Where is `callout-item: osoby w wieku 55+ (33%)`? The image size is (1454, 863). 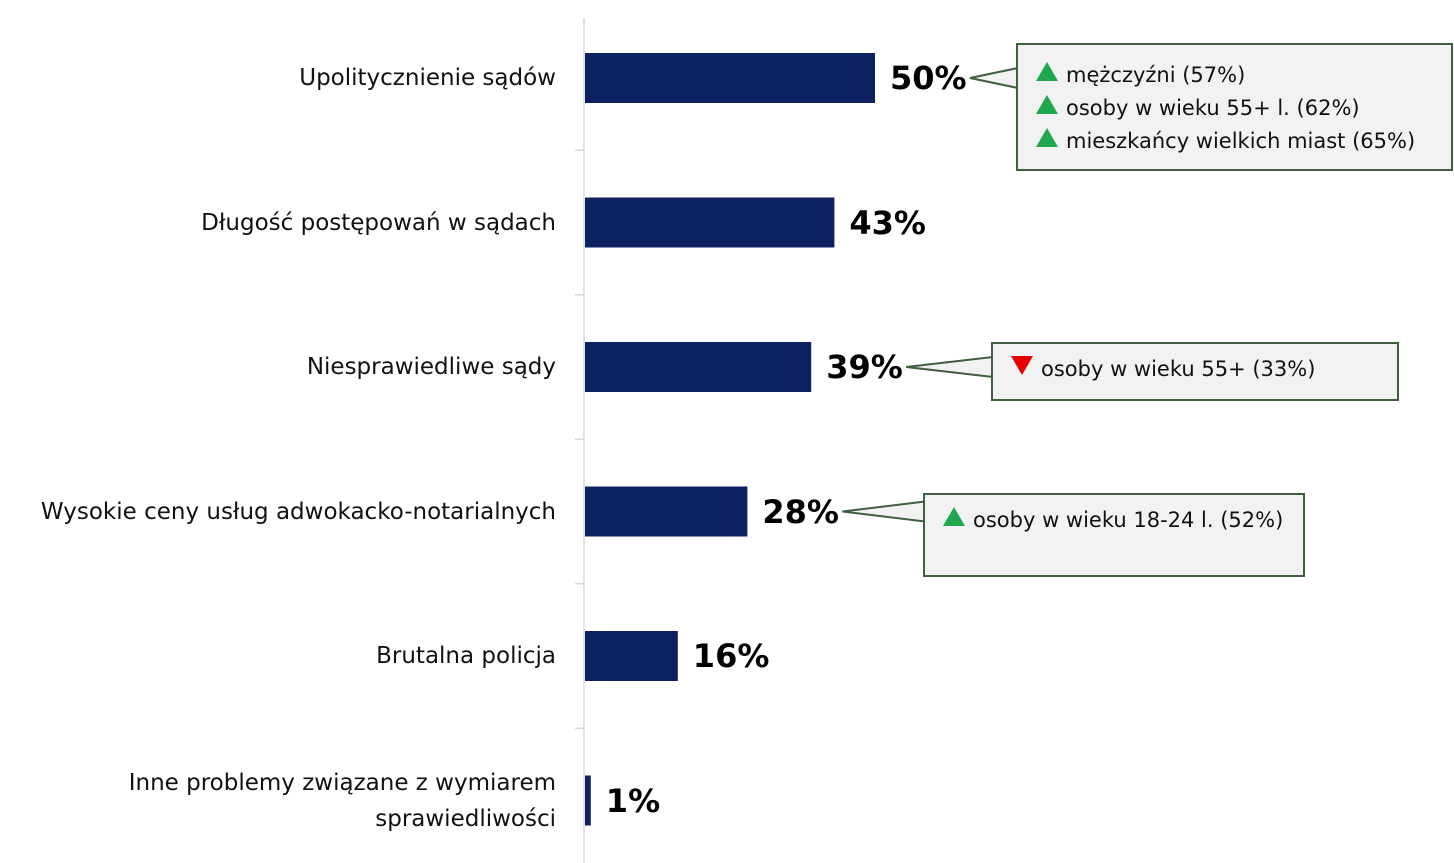 callout-item: osoby w wieku 55+ (33%) is located at coordinates (1195, 369).